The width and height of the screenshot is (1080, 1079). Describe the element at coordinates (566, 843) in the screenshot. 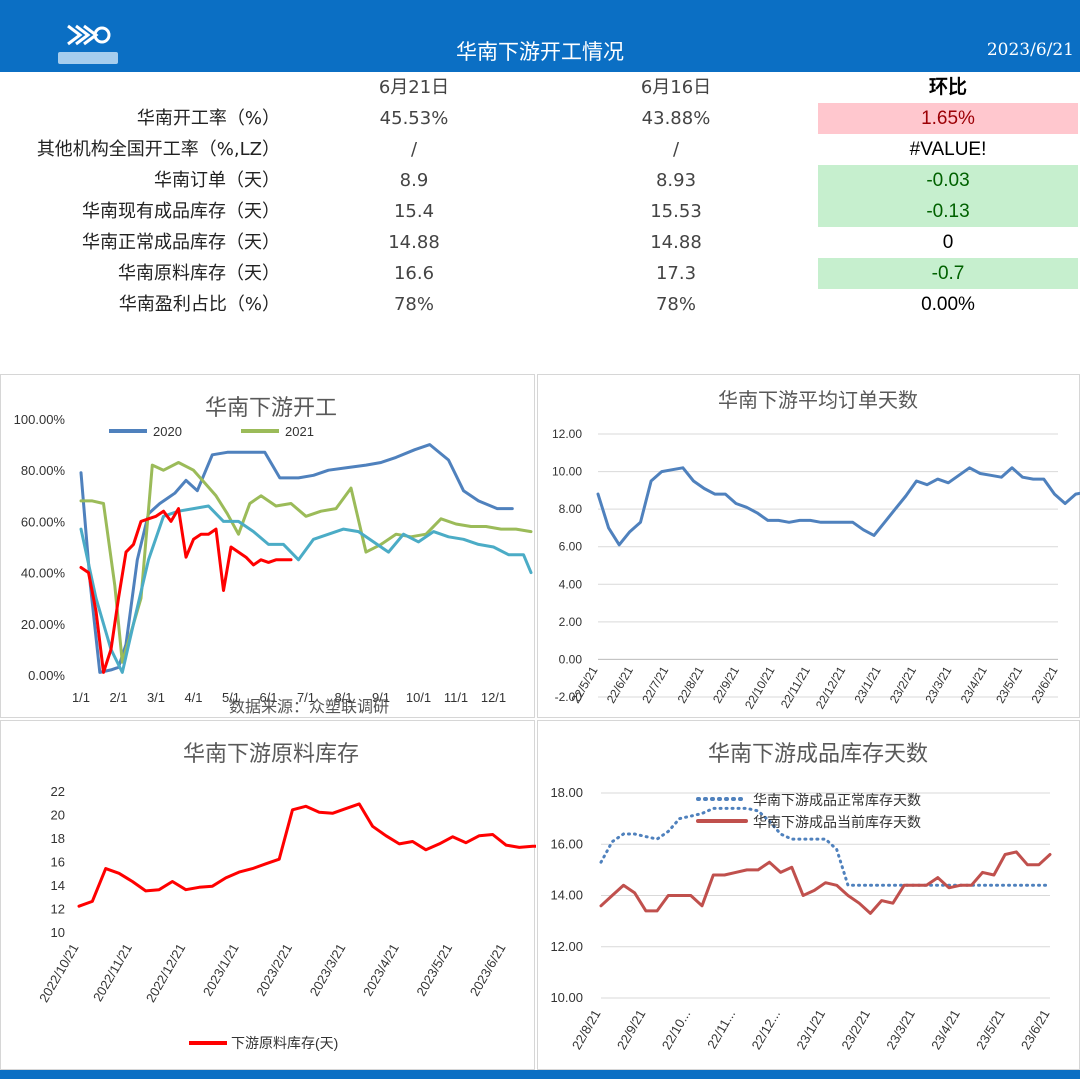

I see `y-tick-label: 16.00` at that location.